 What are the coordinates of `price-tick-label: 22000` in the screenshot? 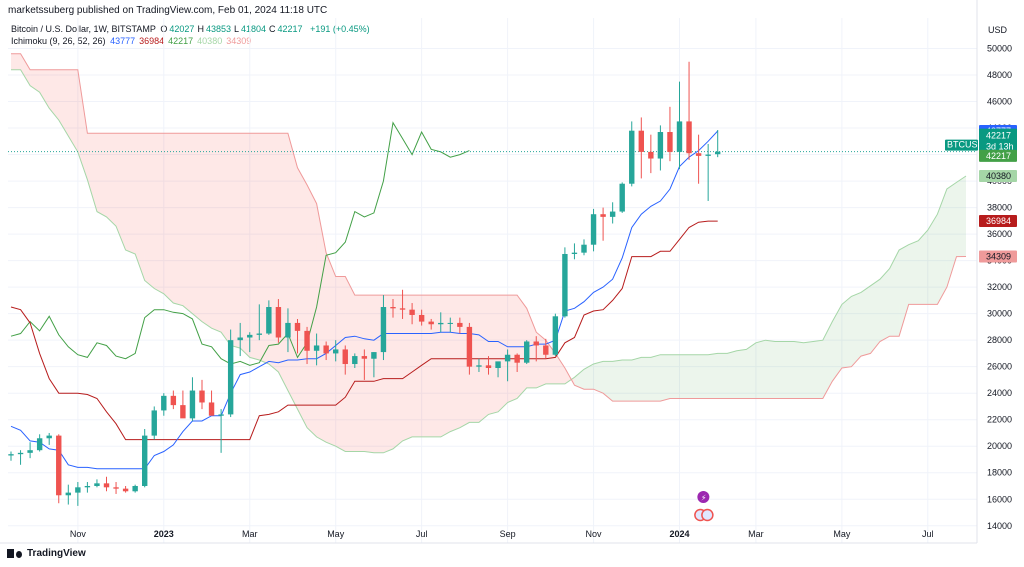 It's located at (999, 420).